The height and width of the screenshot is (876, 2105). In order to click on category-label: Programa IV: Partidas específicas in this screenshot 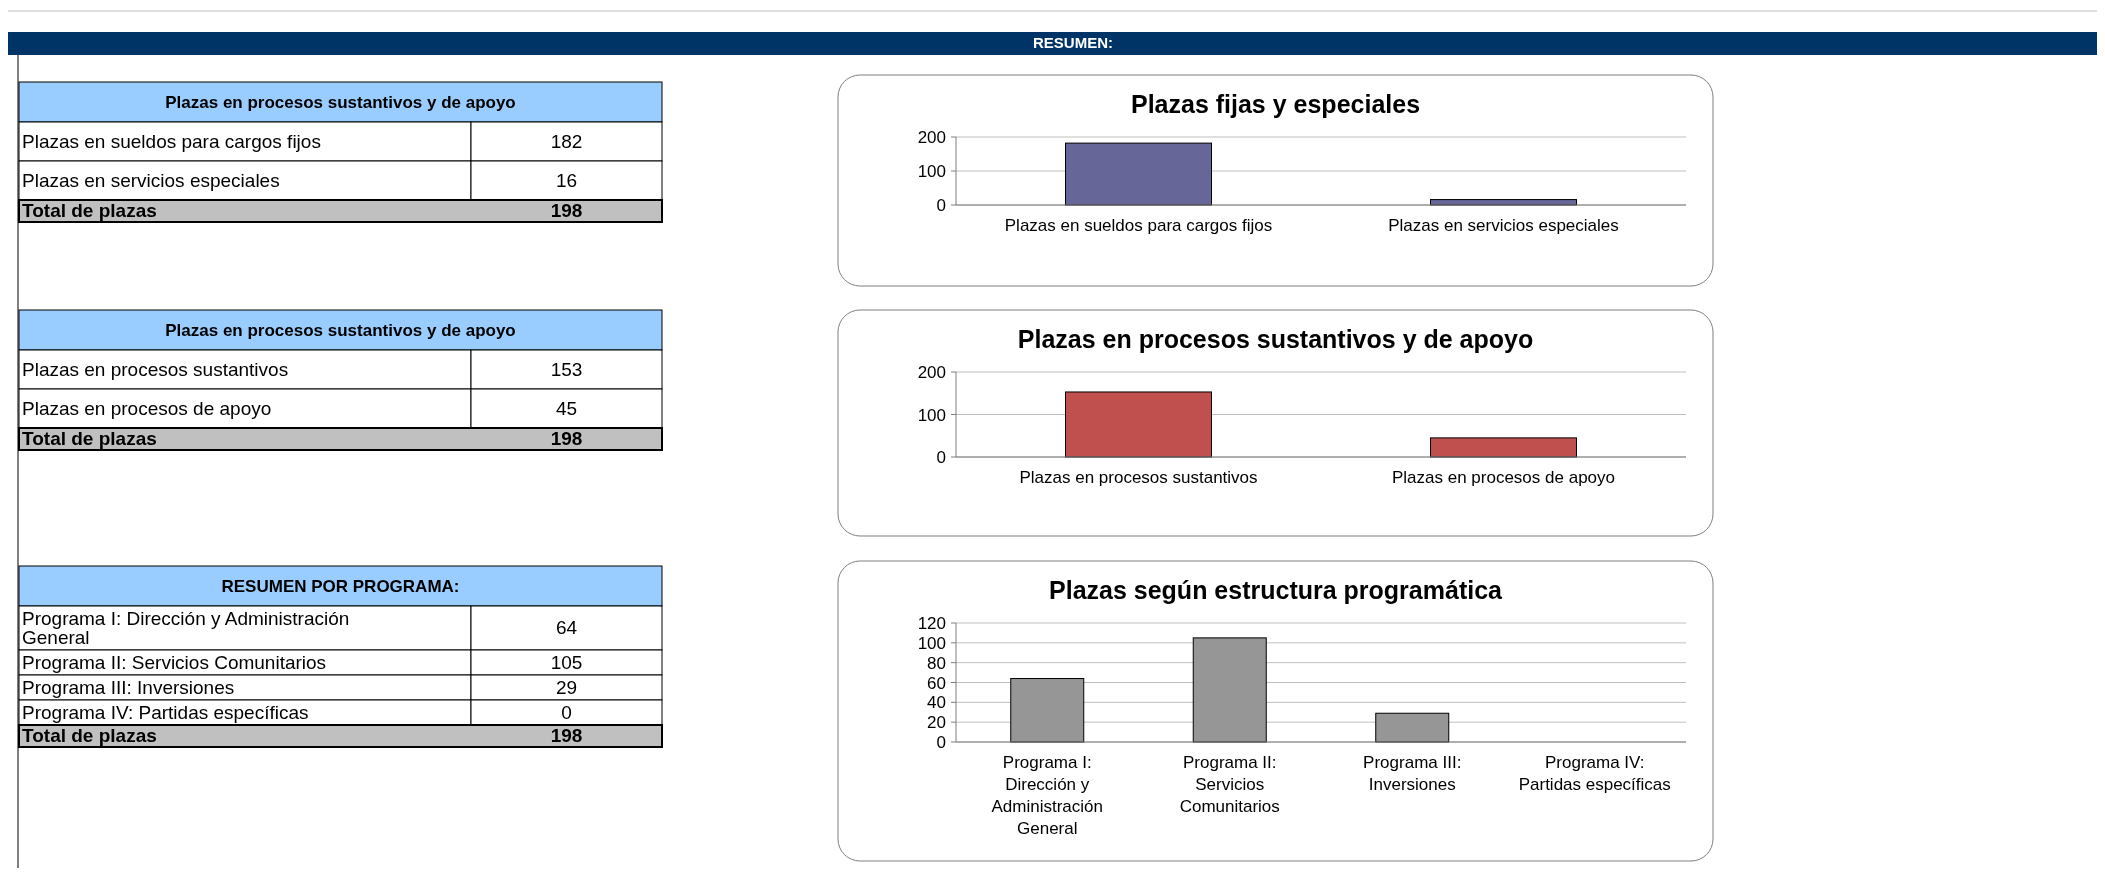, I will do `click(165, 712)`.